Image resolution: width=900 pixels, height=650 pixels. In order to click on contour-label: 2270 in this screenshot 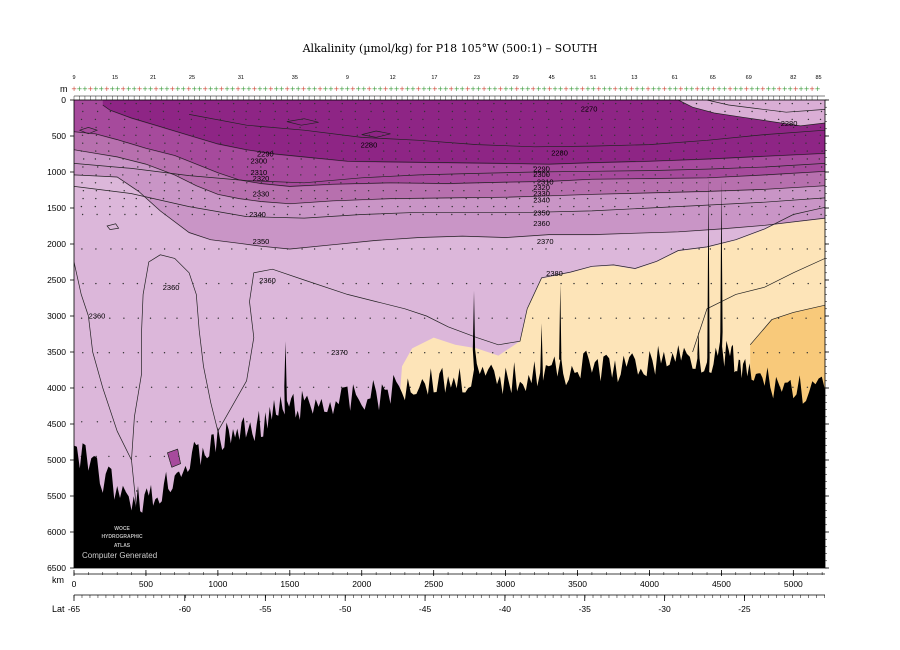, I will do `click(589, 109)`.